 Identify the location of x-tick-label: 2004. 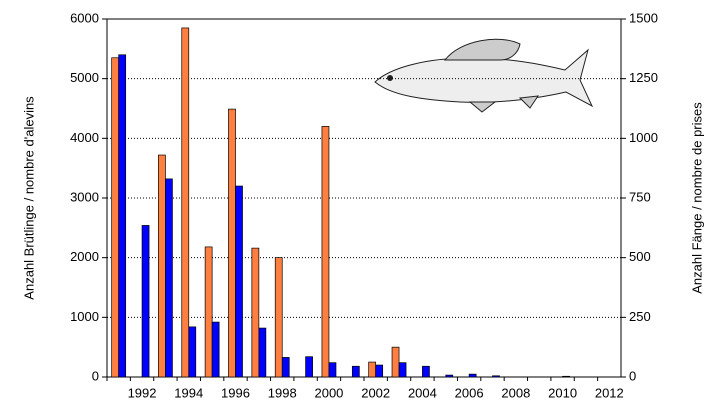
(422, 392).